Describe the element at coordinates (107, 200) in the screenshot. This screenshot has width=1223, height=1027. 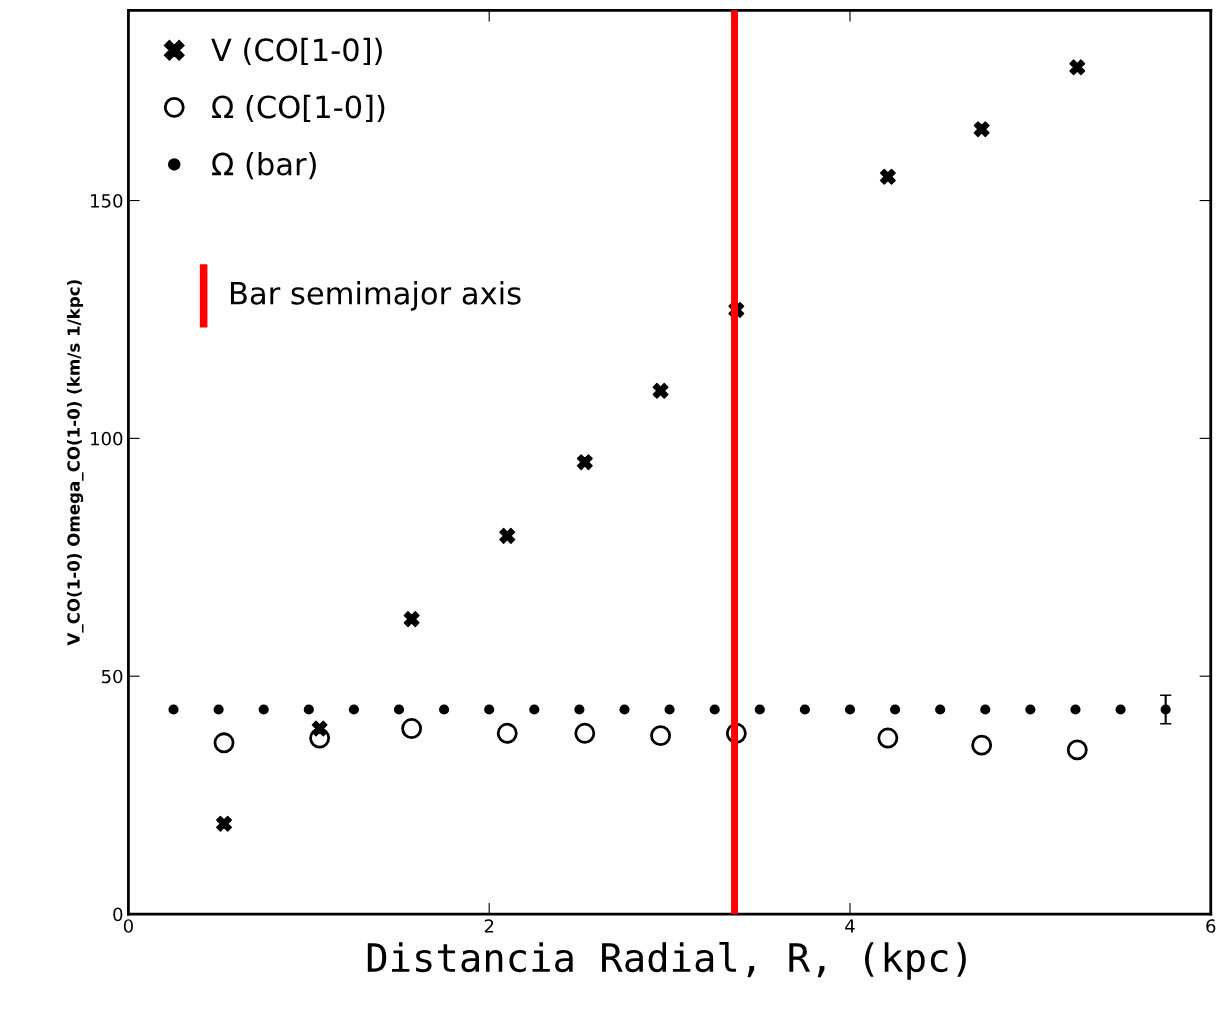
I see `y-tick-label: 150` at that location.